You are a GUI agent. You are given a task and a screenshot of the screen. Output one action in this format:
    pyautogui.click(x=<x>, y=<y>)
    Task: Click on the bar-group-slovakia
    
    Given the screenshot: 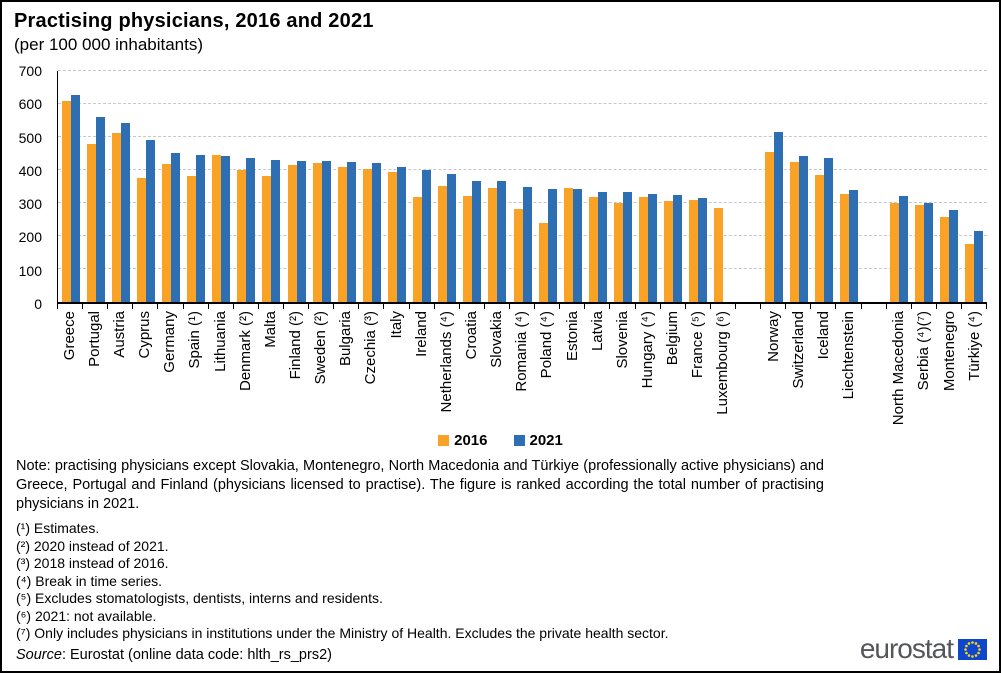 What is the action you would take?
    pyautogui.click(x=497, y=186)
    